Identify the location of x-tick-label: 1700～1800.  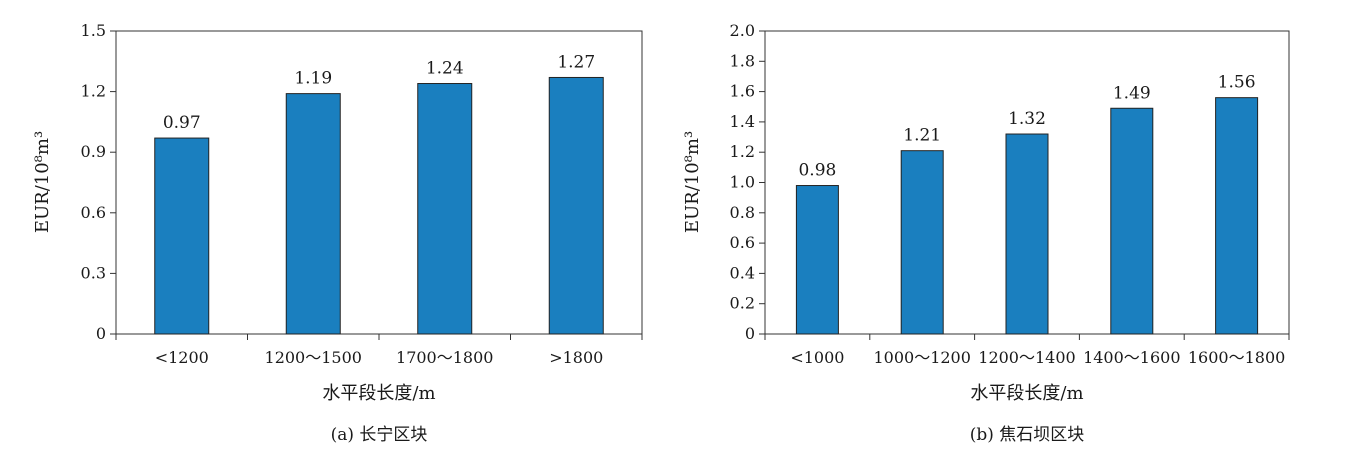
(444, 357).